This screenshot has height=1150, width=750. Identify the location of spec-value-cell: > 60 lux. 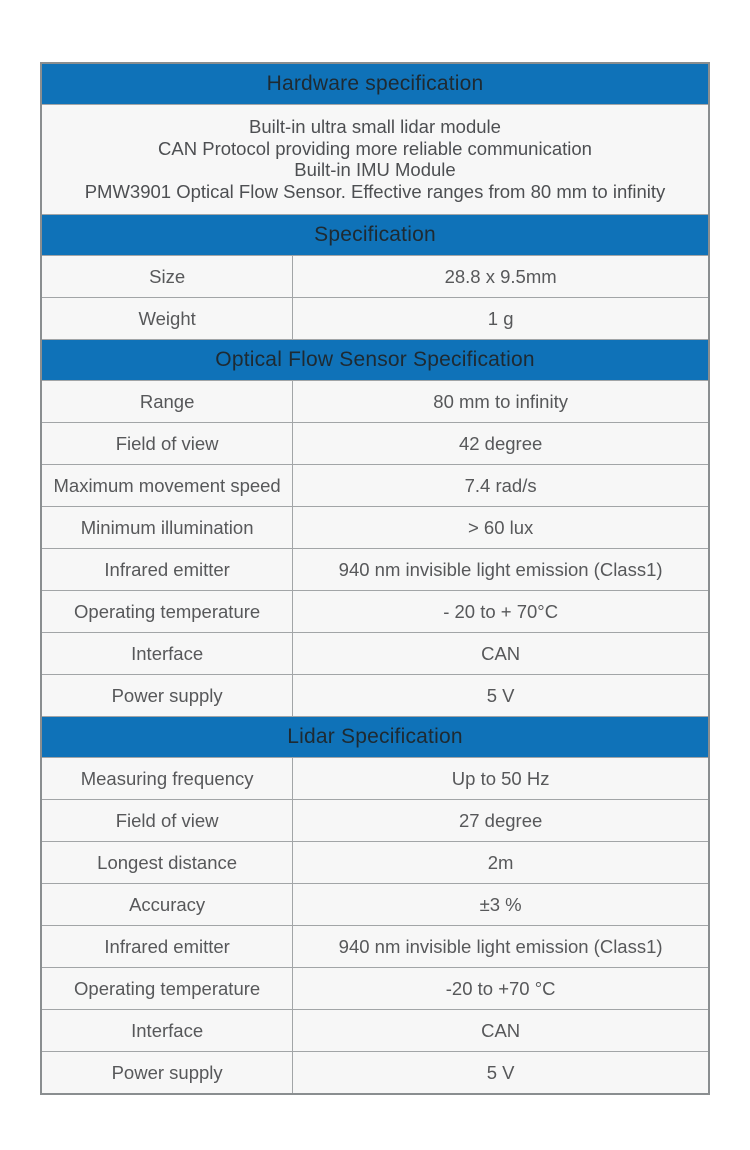
(501, 527).